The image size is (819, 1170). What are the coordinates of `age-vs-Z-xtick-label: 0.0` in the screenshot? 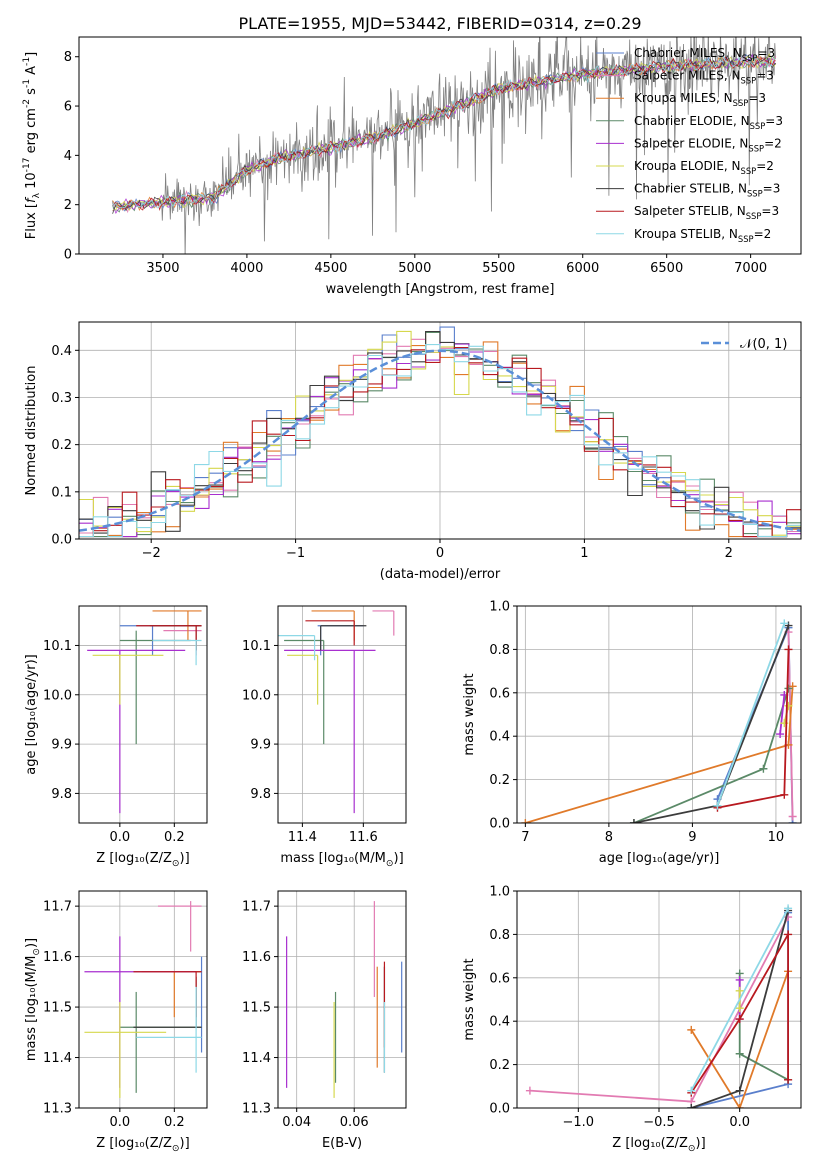 It's located at (120, 837).